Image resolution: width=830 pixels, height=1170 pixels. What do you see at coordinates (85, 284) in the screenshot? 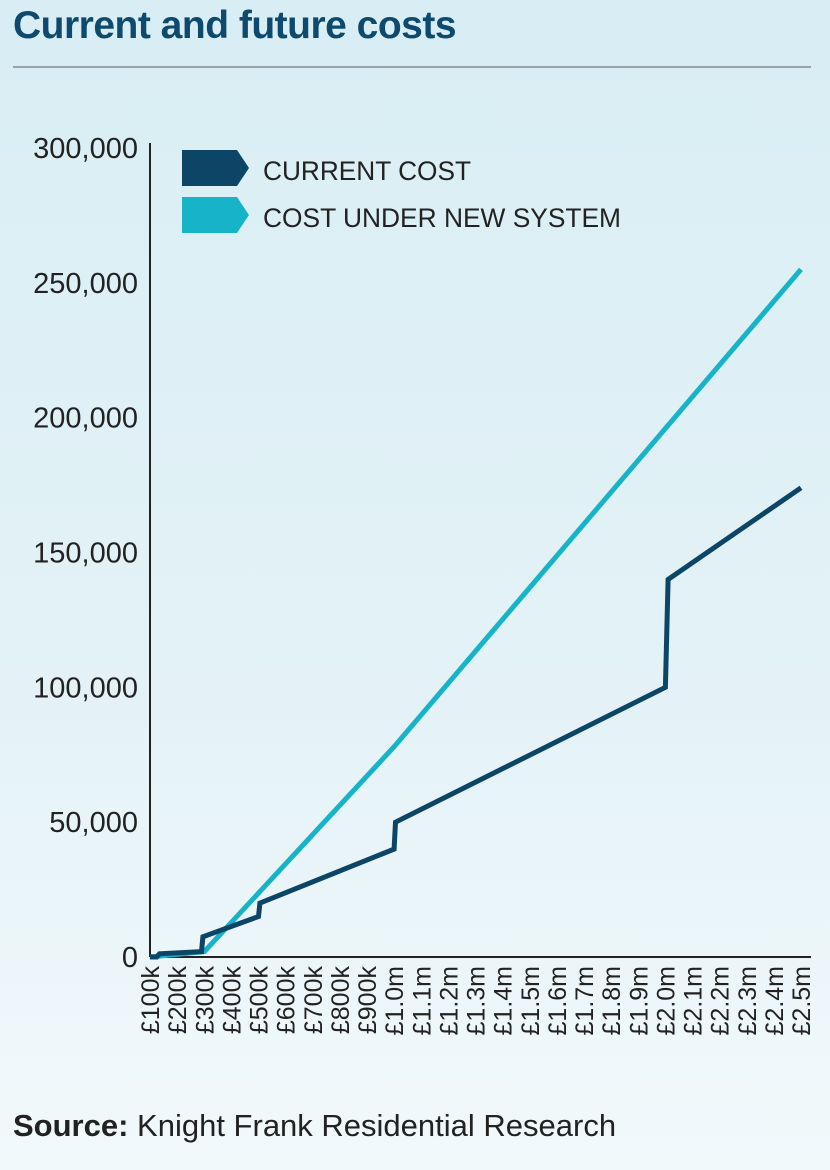
I see `y-tick-label: 250,000` at bounding box center [85, 284].